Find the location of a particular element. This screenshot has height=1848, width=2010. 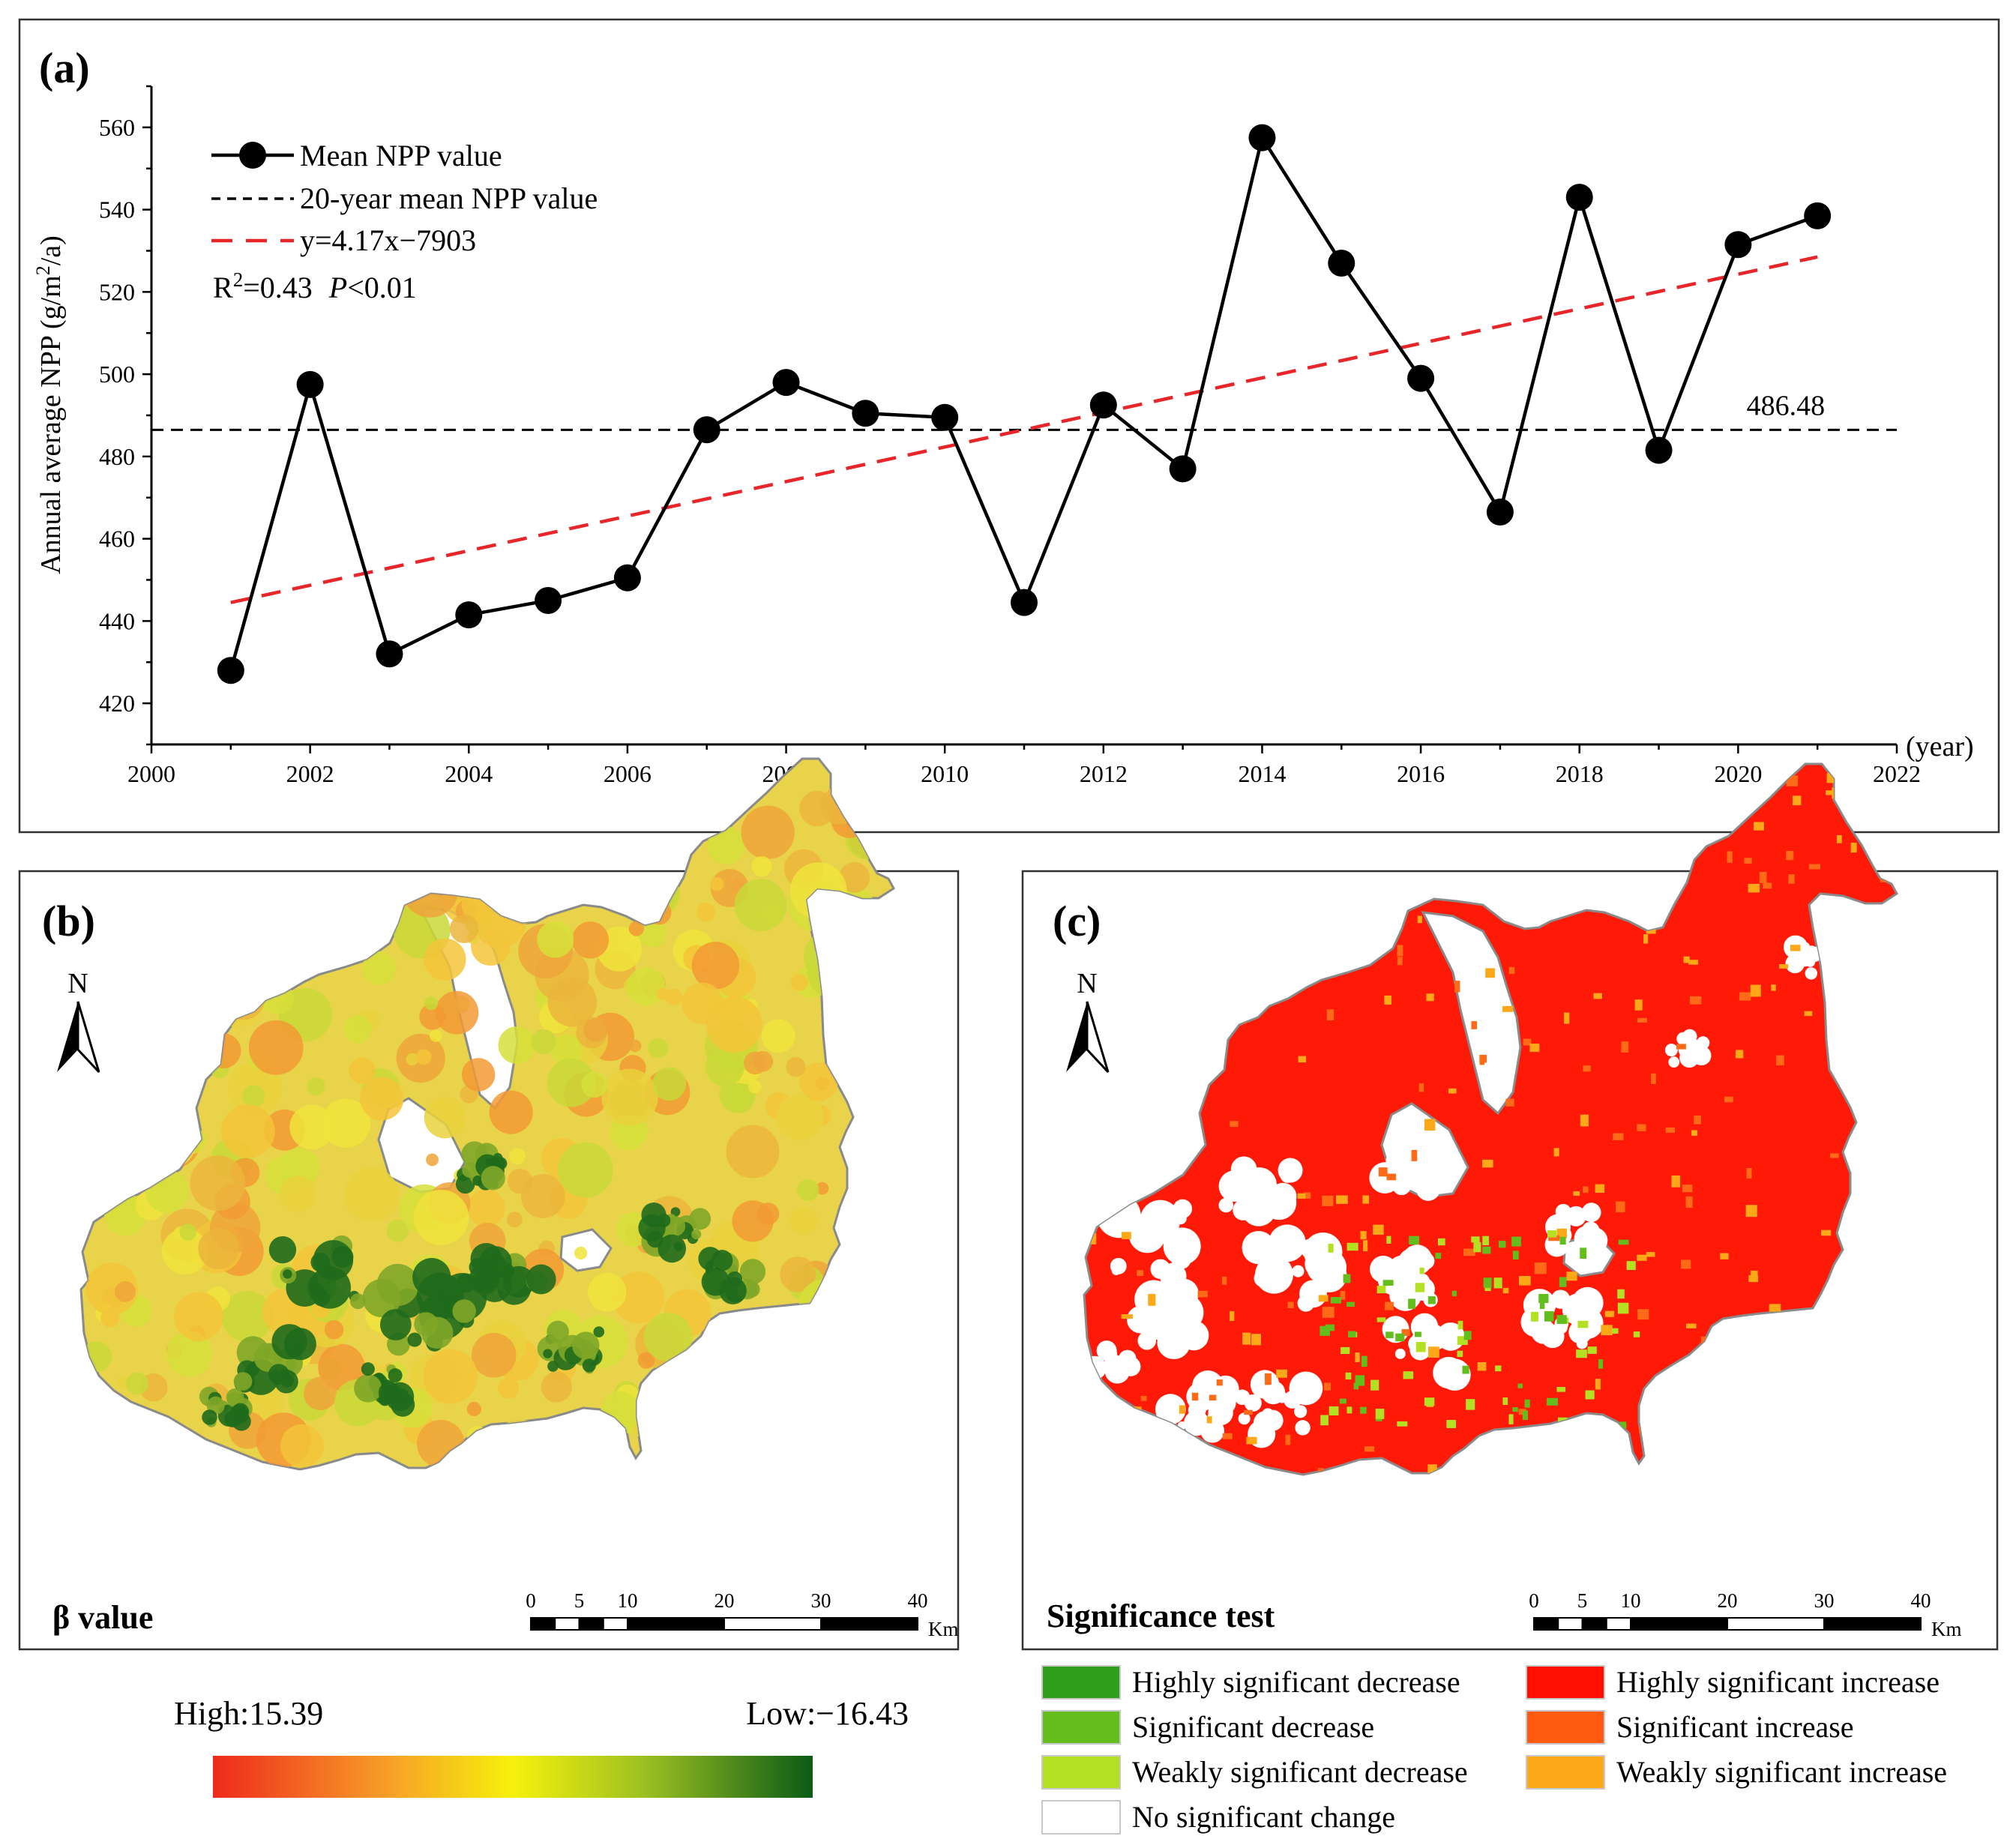

data-point-2006 is located at coordinates (627, 578).